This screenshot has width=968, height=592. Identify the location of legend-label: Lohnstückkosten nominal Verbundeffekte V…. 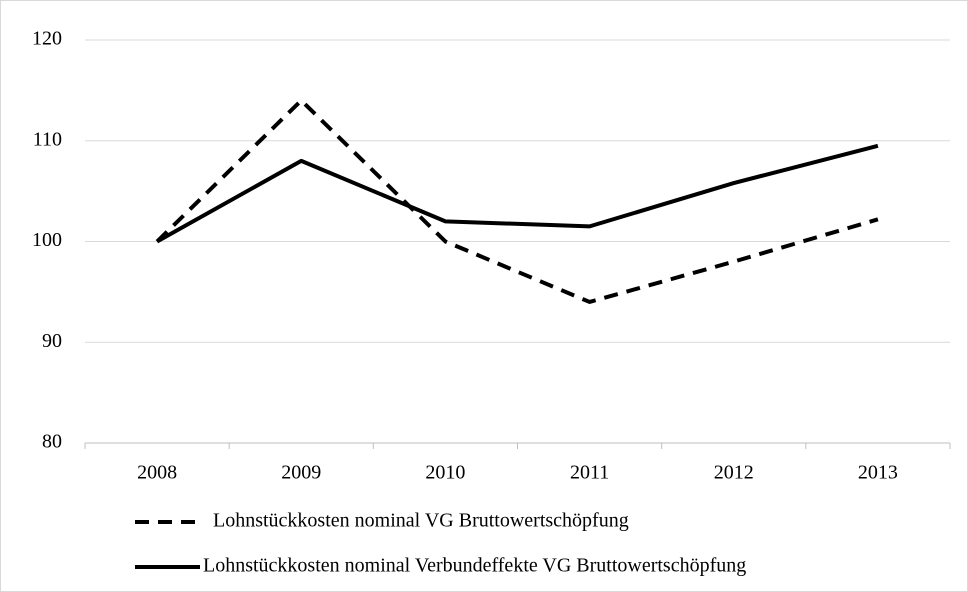
(474, 566).